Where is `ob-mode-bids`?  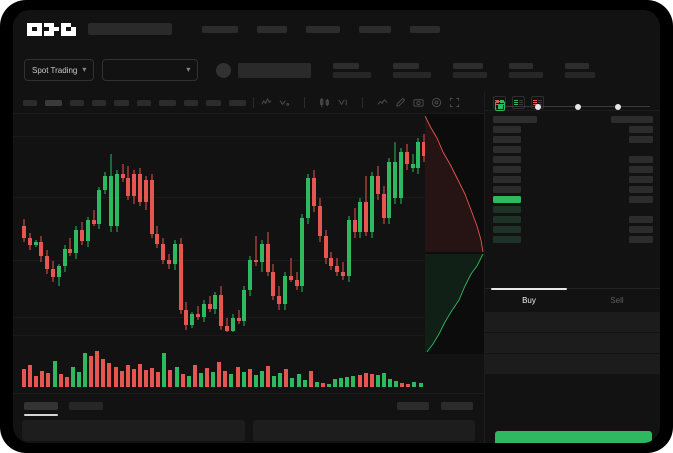 ob-mode-bids is located at coordinates (518, 102).